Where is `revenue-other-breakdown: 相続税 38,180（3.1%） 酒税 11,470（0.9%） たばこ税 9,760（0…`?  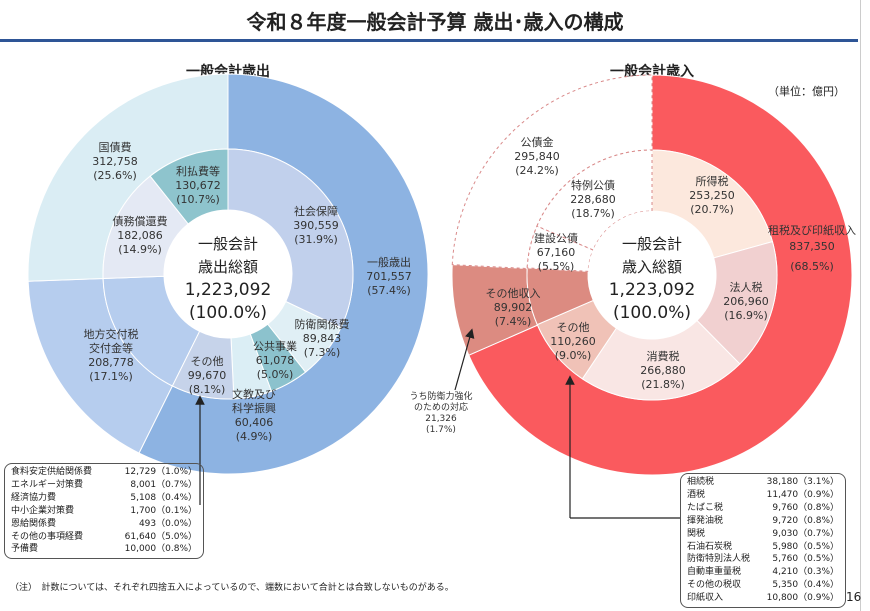 revenue-other-breakdown: 相続税 38,180（3.1%） 酒税 11,470（0.9%） たばこ税 9,760（0… is located at coordinates (763, 541).